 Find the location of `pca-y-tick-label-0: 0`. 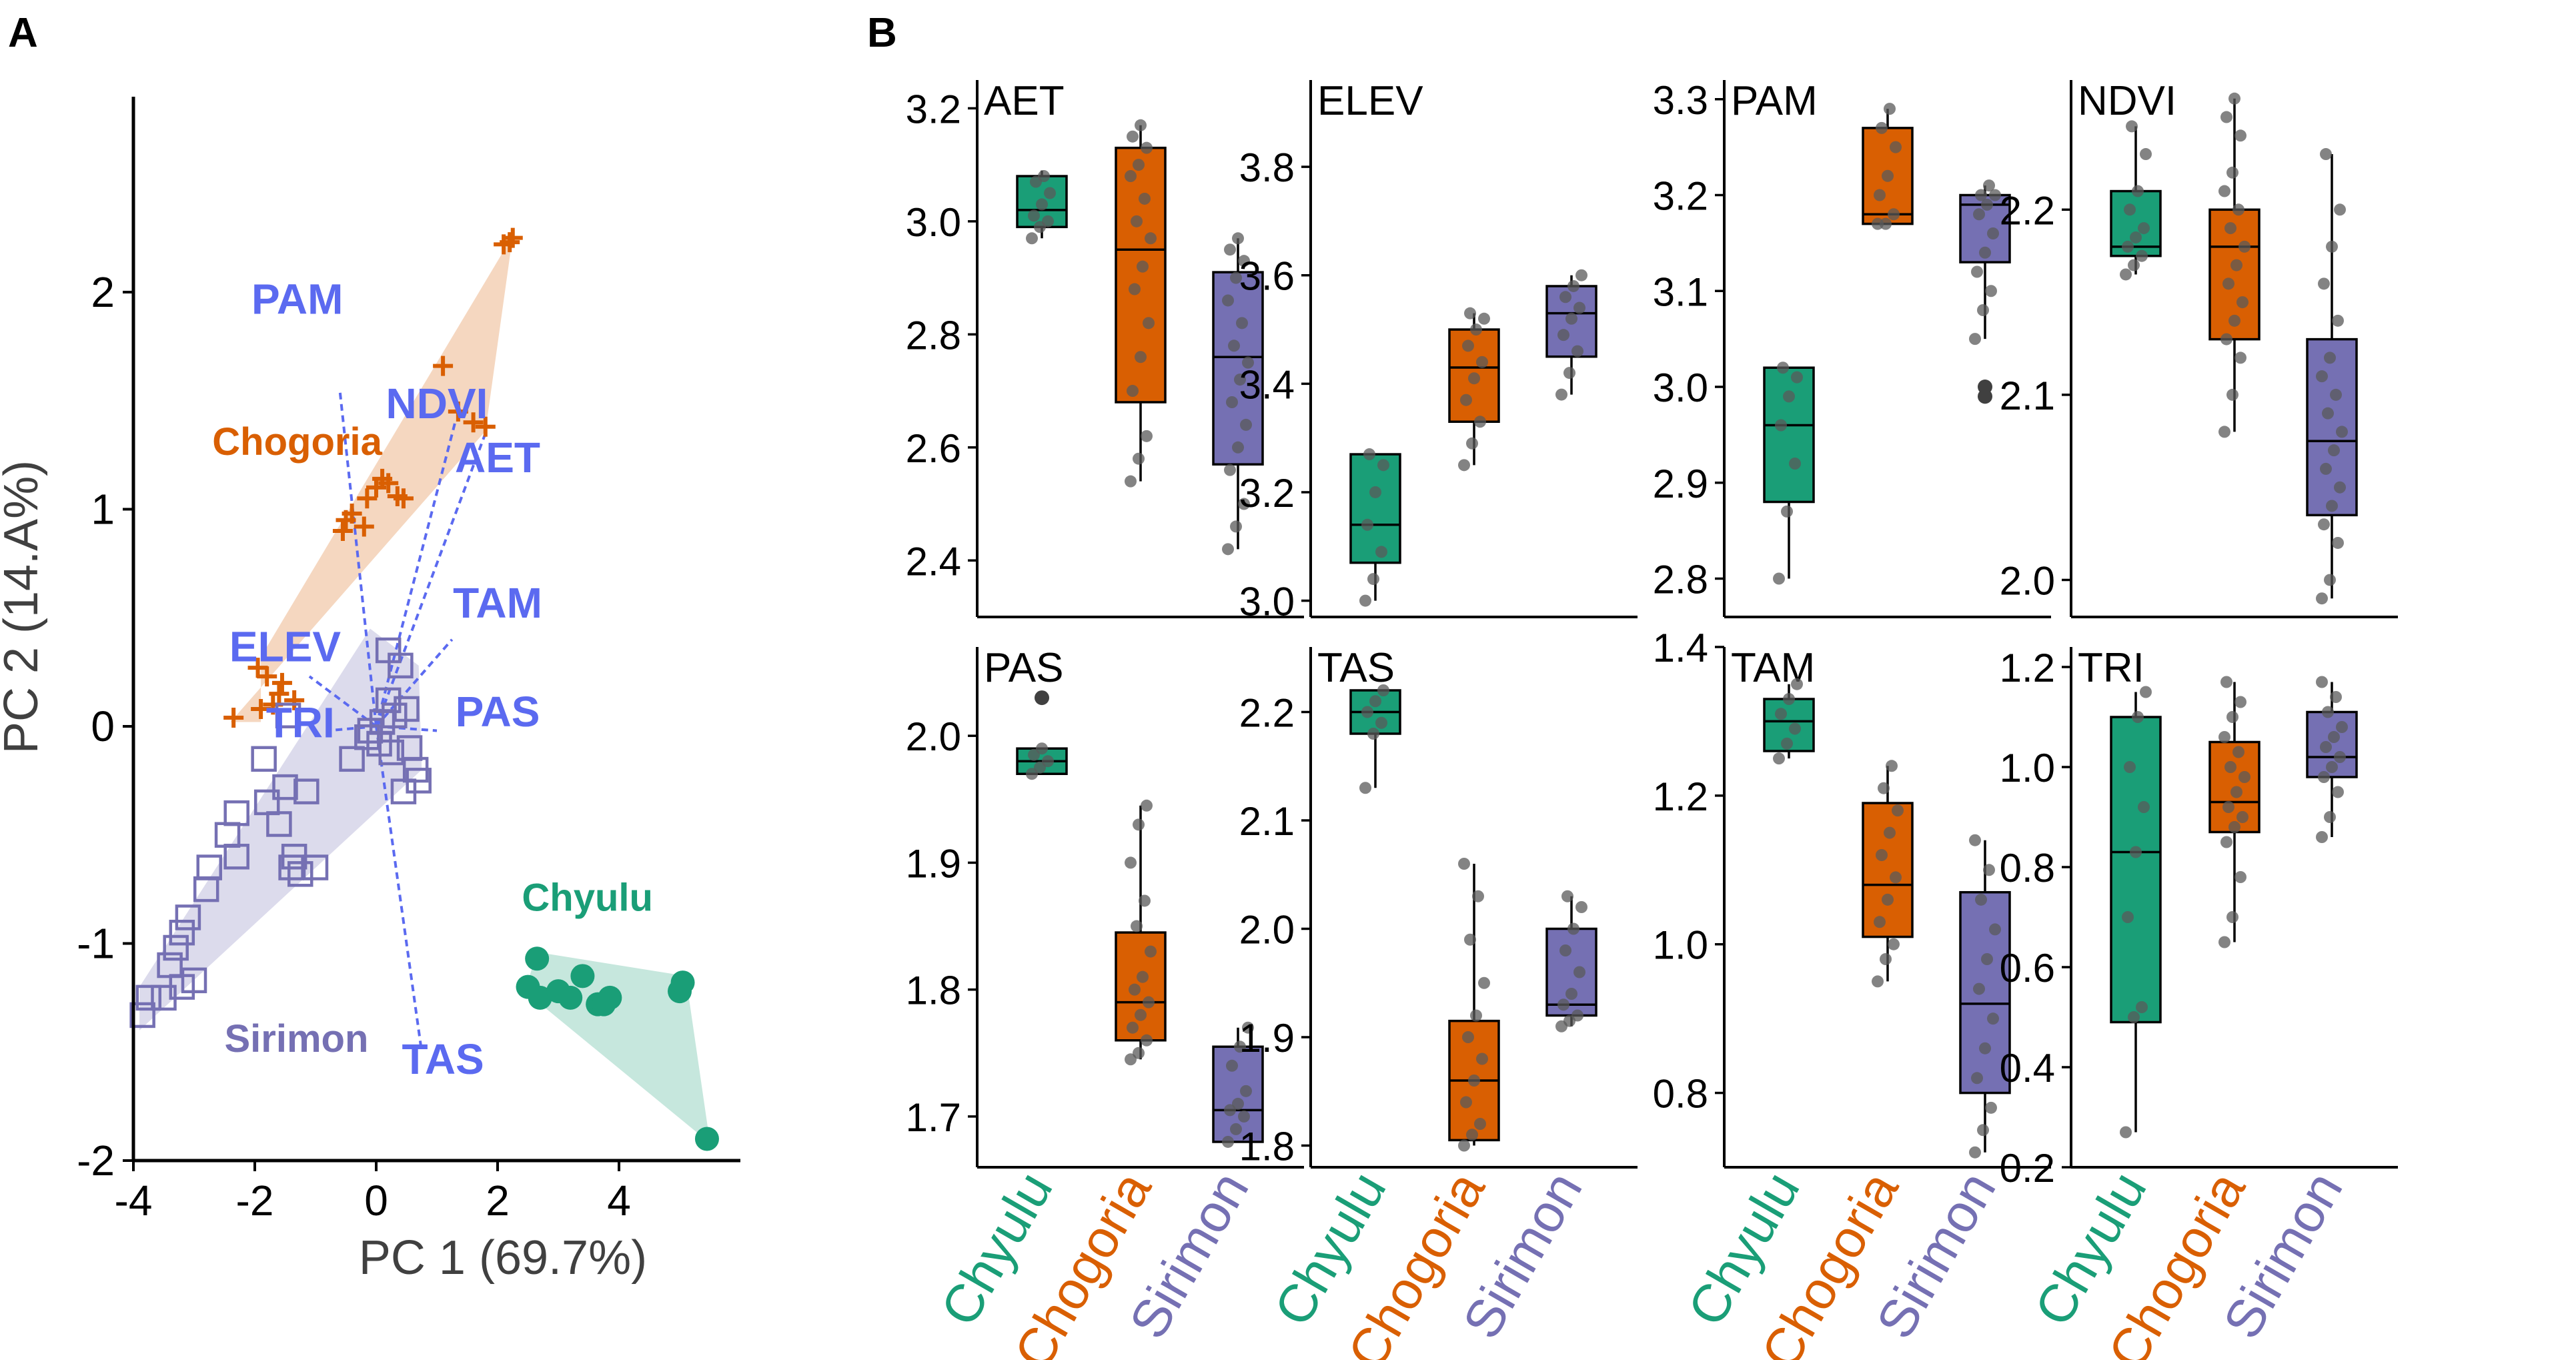

pca-y-tick-label-0: 0 is located at coordinates (103, 726).